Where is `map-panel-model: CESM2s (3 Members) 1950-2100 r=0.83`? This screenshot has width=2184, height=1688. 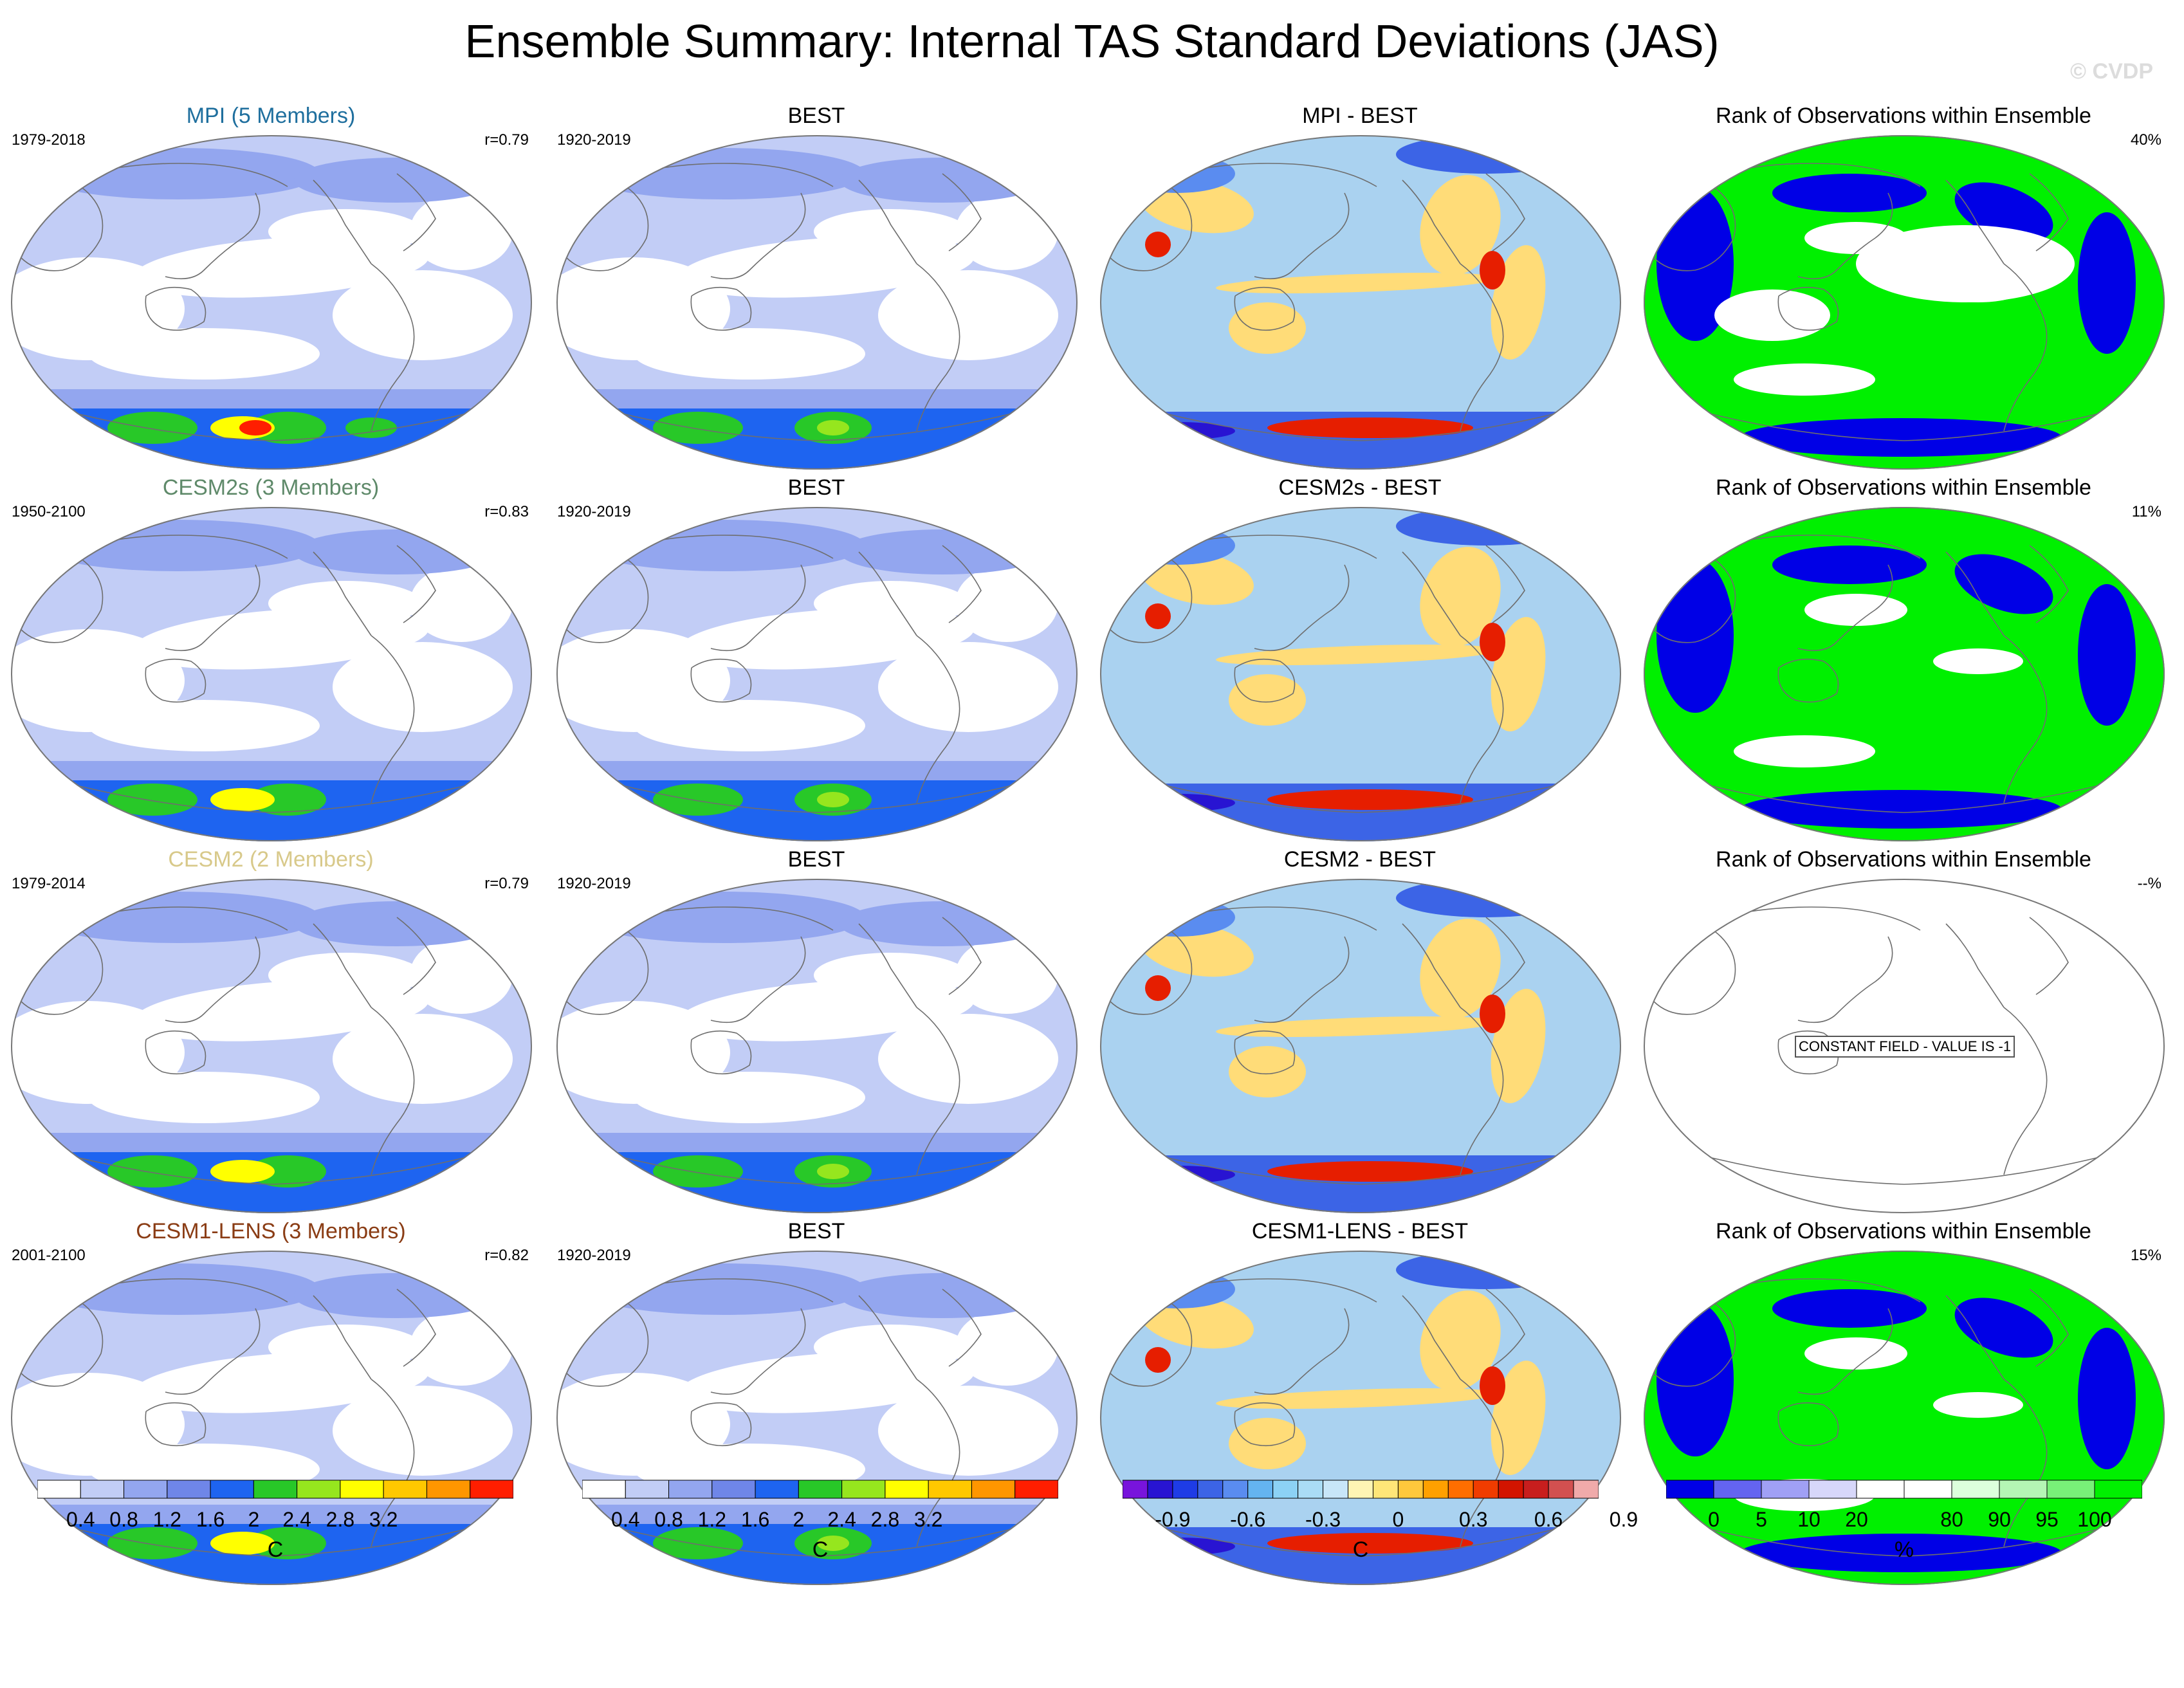 map-panel-model: CESM2s (3 Members) 1950-2100 r=0.83 is located at coordinates (271, 661).